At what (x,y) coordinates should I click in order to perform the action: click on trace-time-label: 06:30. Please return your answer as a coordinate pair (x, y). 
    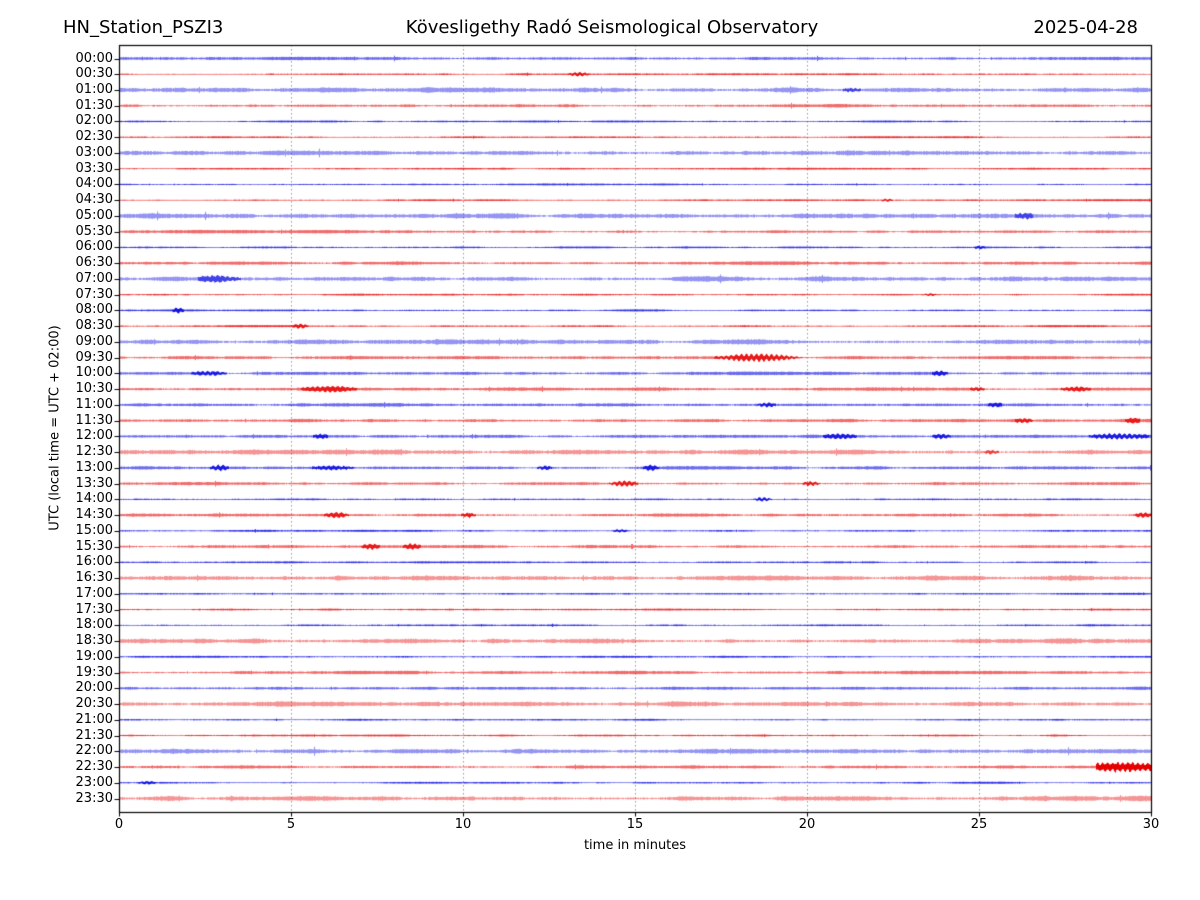
    Looking at the image, I should click on (94, 263).